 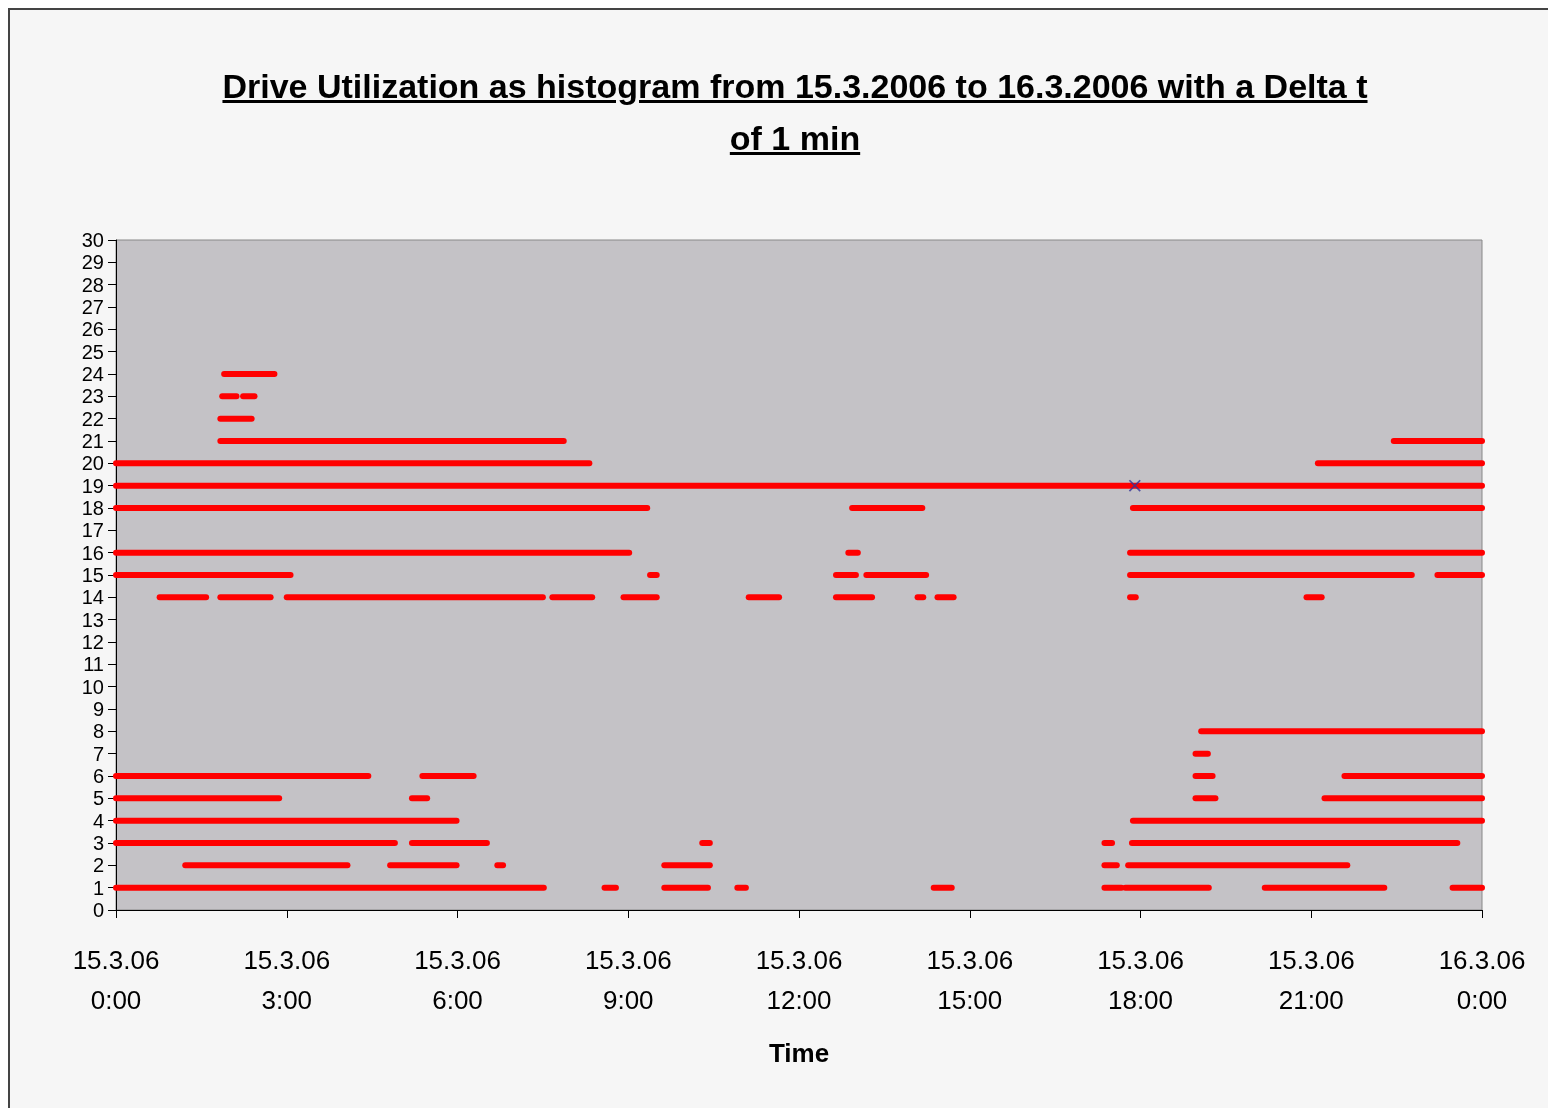 I want to click on x-tick-label: 15.3.06 9:00, so click(x=628, y=980).